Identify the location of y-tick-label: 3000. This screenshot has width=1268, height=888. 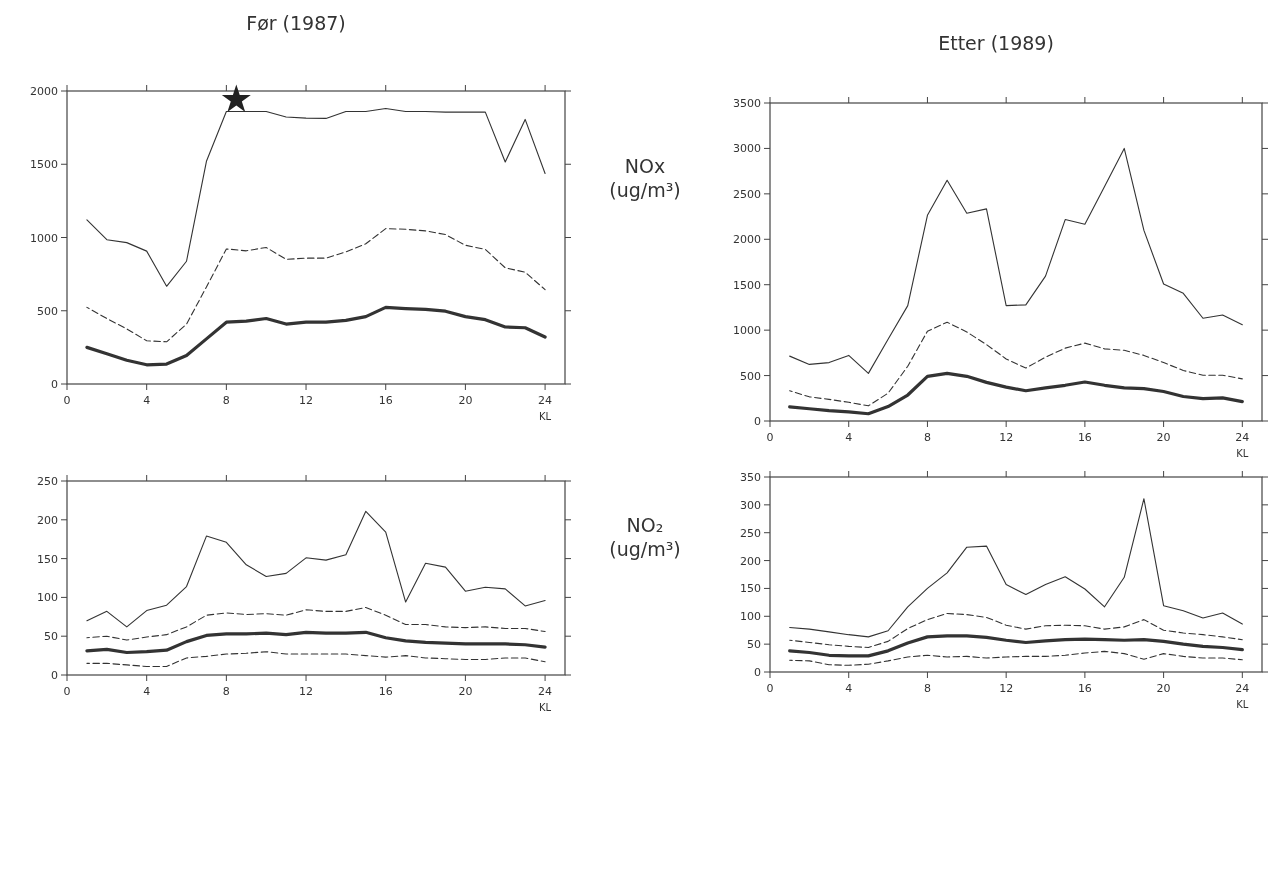
(747, 149).